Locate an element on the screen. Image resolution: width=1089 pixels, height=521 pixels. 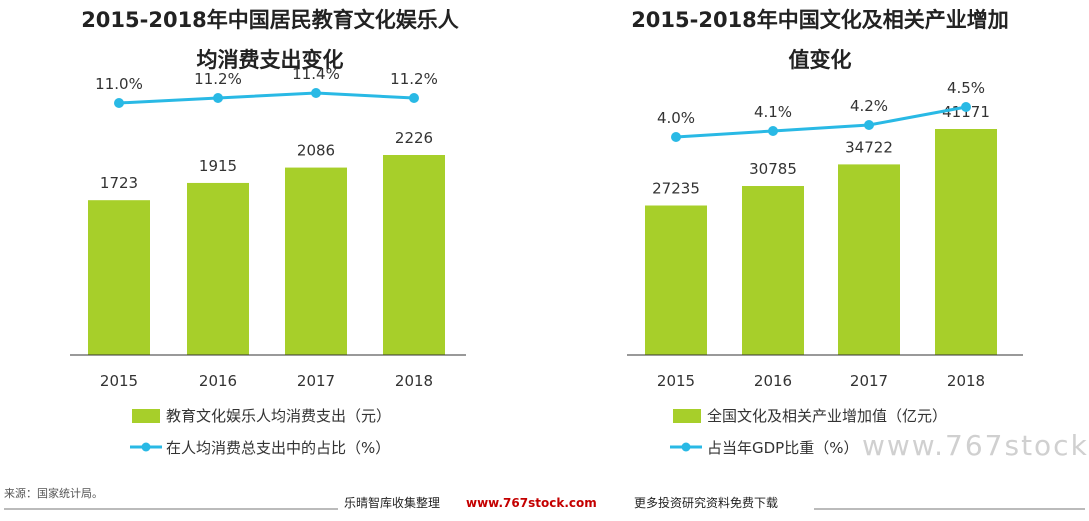
bar-value-label: 2086 is located at coordinates (316, 151).